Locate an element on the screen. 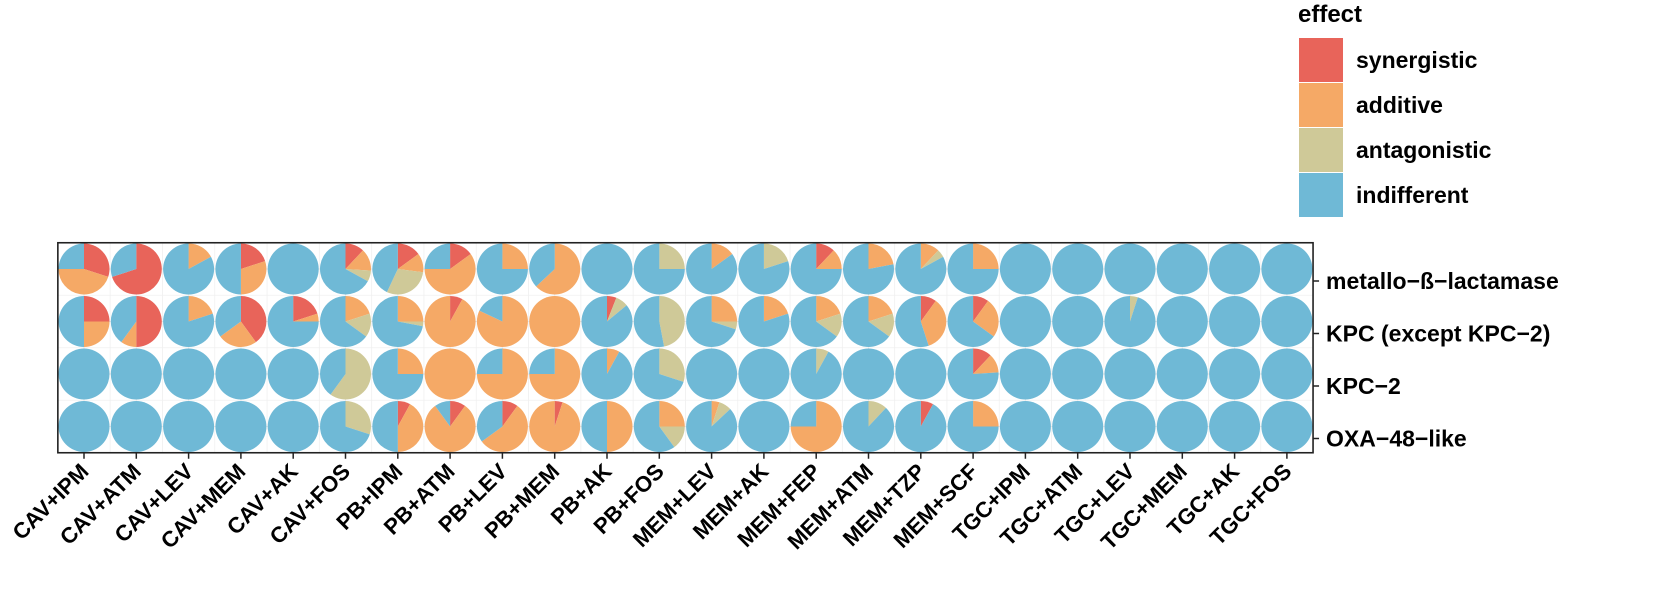  pie-kpc-except-kpc-2-cav-lev is located at coordinates (189, 322).